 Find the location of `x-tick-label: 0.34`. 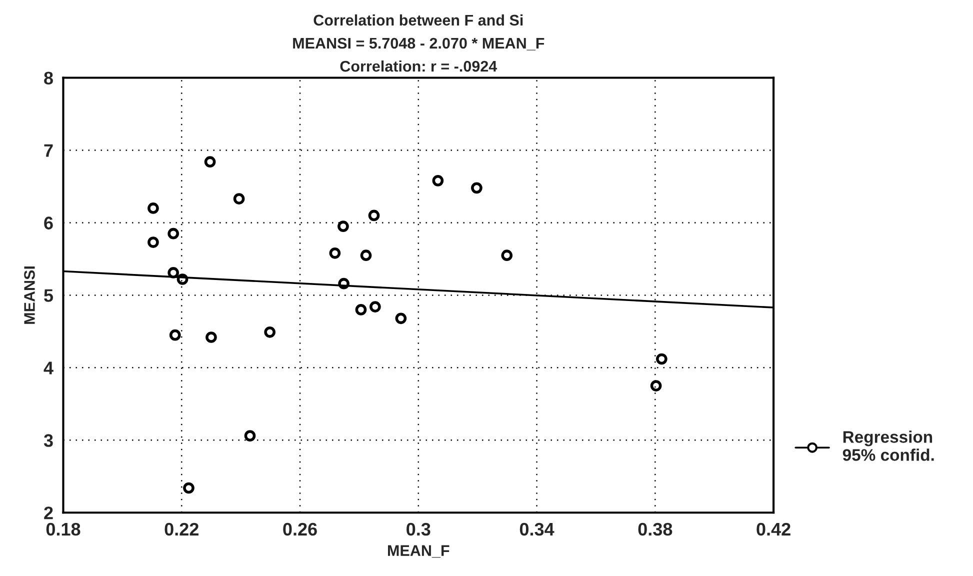

x-tick-label: 0.34 is located at coordinates (537, 529).